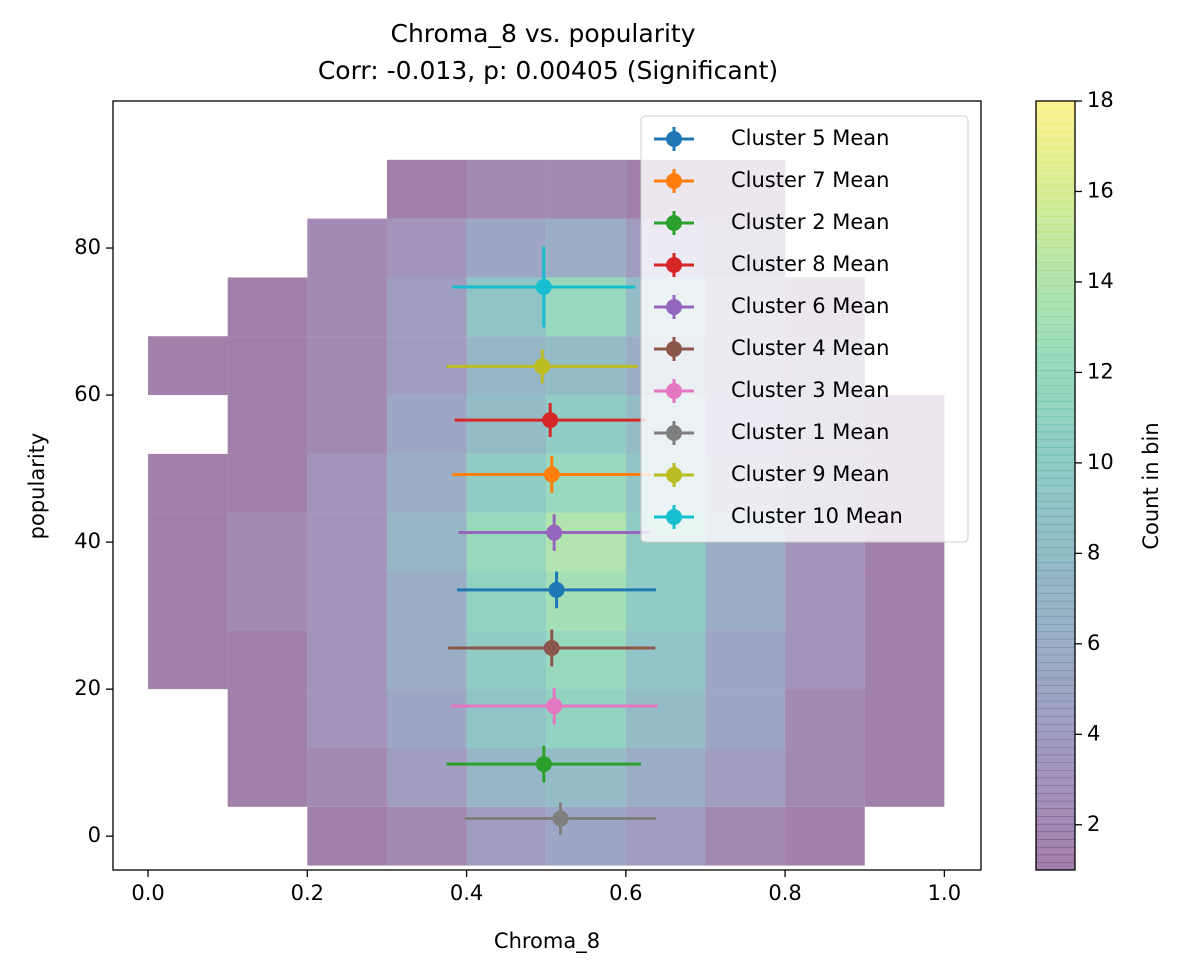 The width and height of the screenshot is (1188, 979). What do you see at coordinates (1093, 643) in the screenshot?
I see `colorbar-tick-label: 6` at bounding box center [1093, 643].